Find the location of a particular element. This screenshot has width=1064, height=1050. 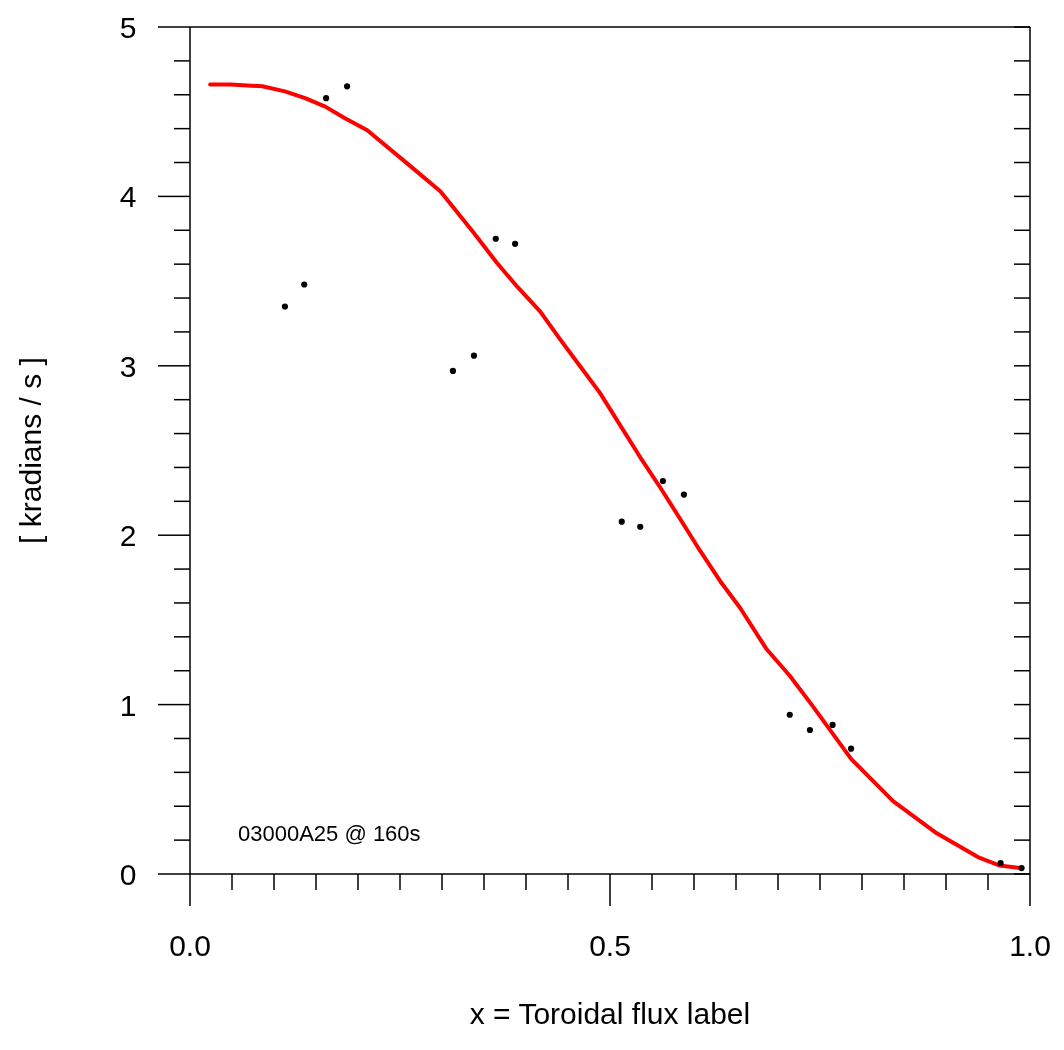

y-tick-label: 0 is located at coordinates (128, 874).